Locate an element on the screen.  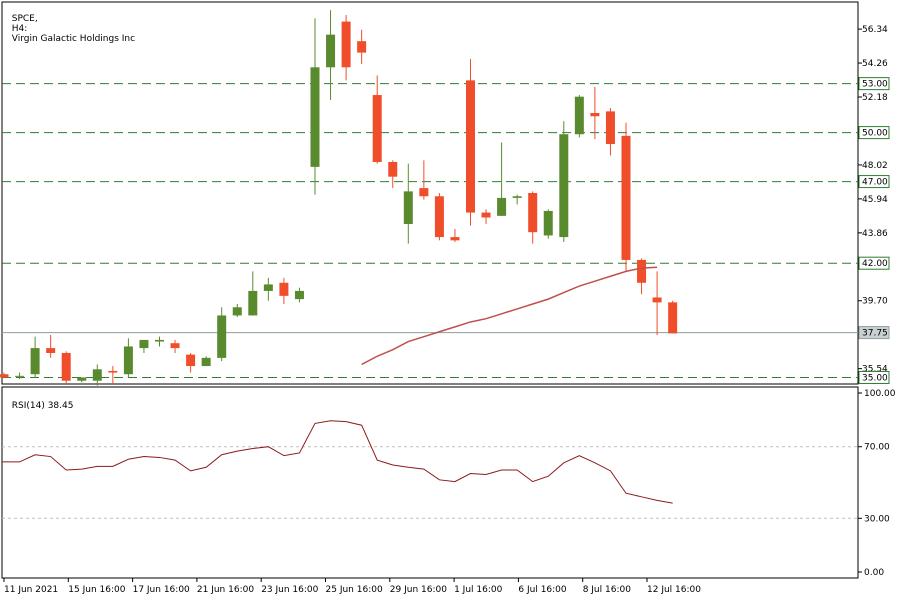
price-axis-label: 43.86 is located at coordinates (875, 234).